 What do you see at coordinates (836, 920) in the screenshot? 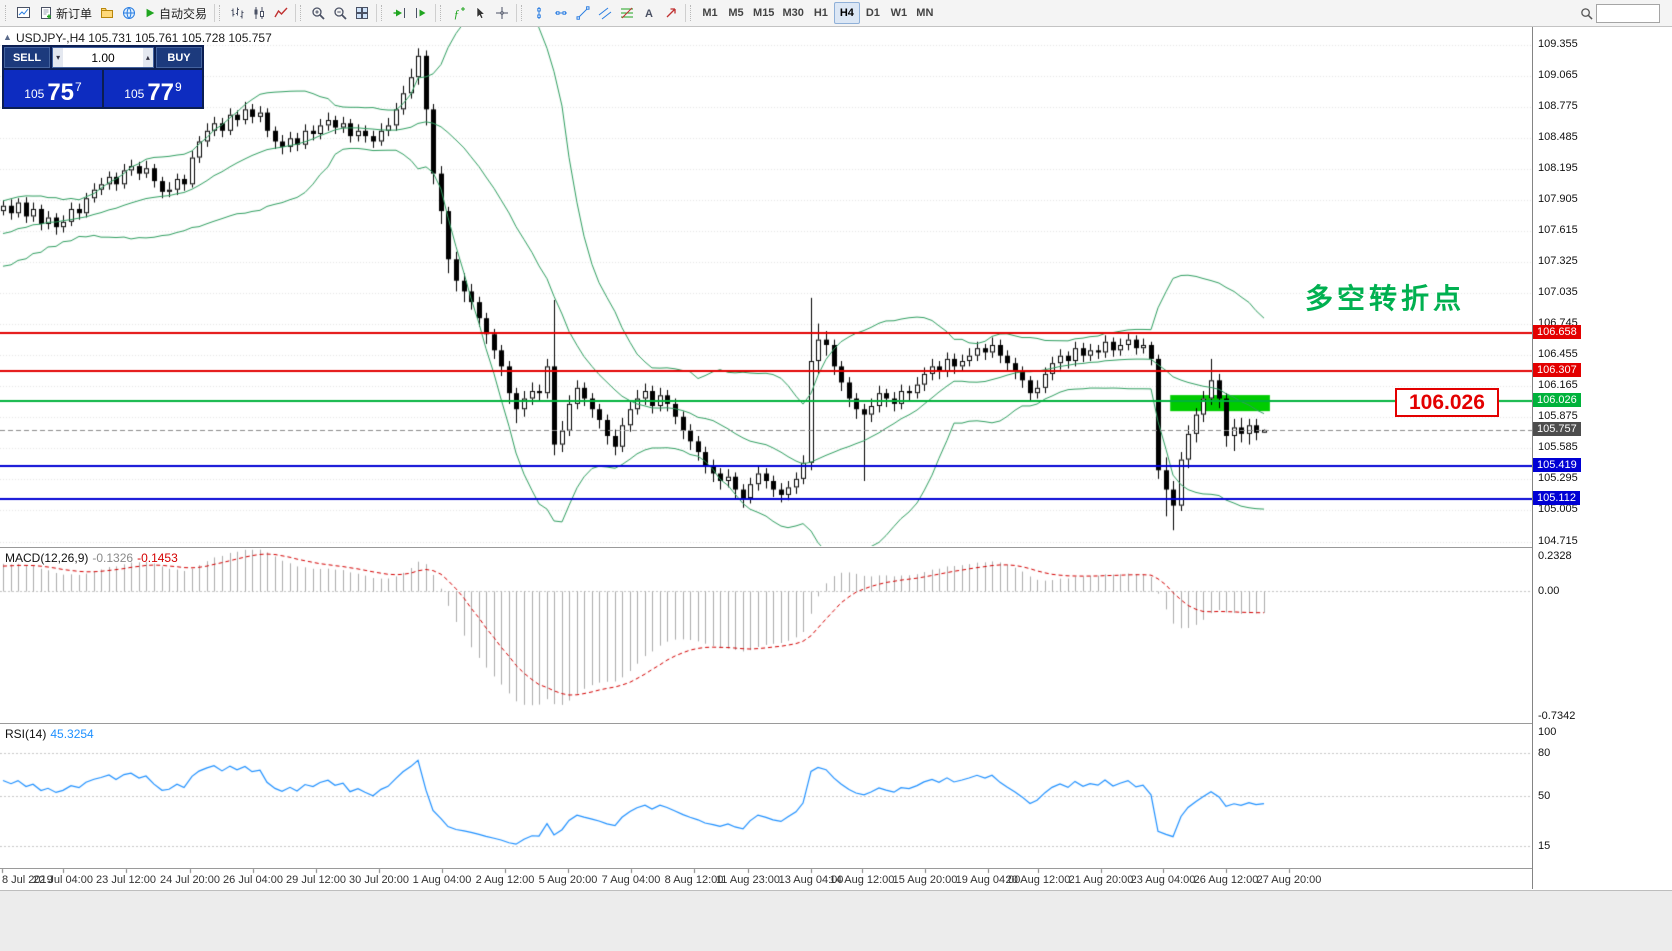
I see `window-bottom-strip` at bounding box center [836, 920].